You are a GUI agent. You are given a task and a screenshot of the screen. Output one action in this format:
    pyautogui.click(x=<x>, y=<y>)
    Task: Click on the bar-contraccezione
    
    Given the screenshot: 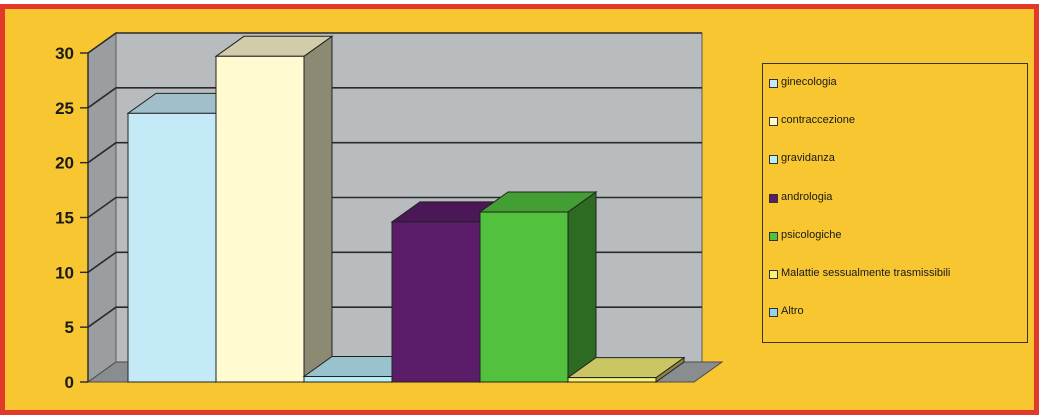 What is the action you would take?
    pyautogui.click(x=274, y=209)
    